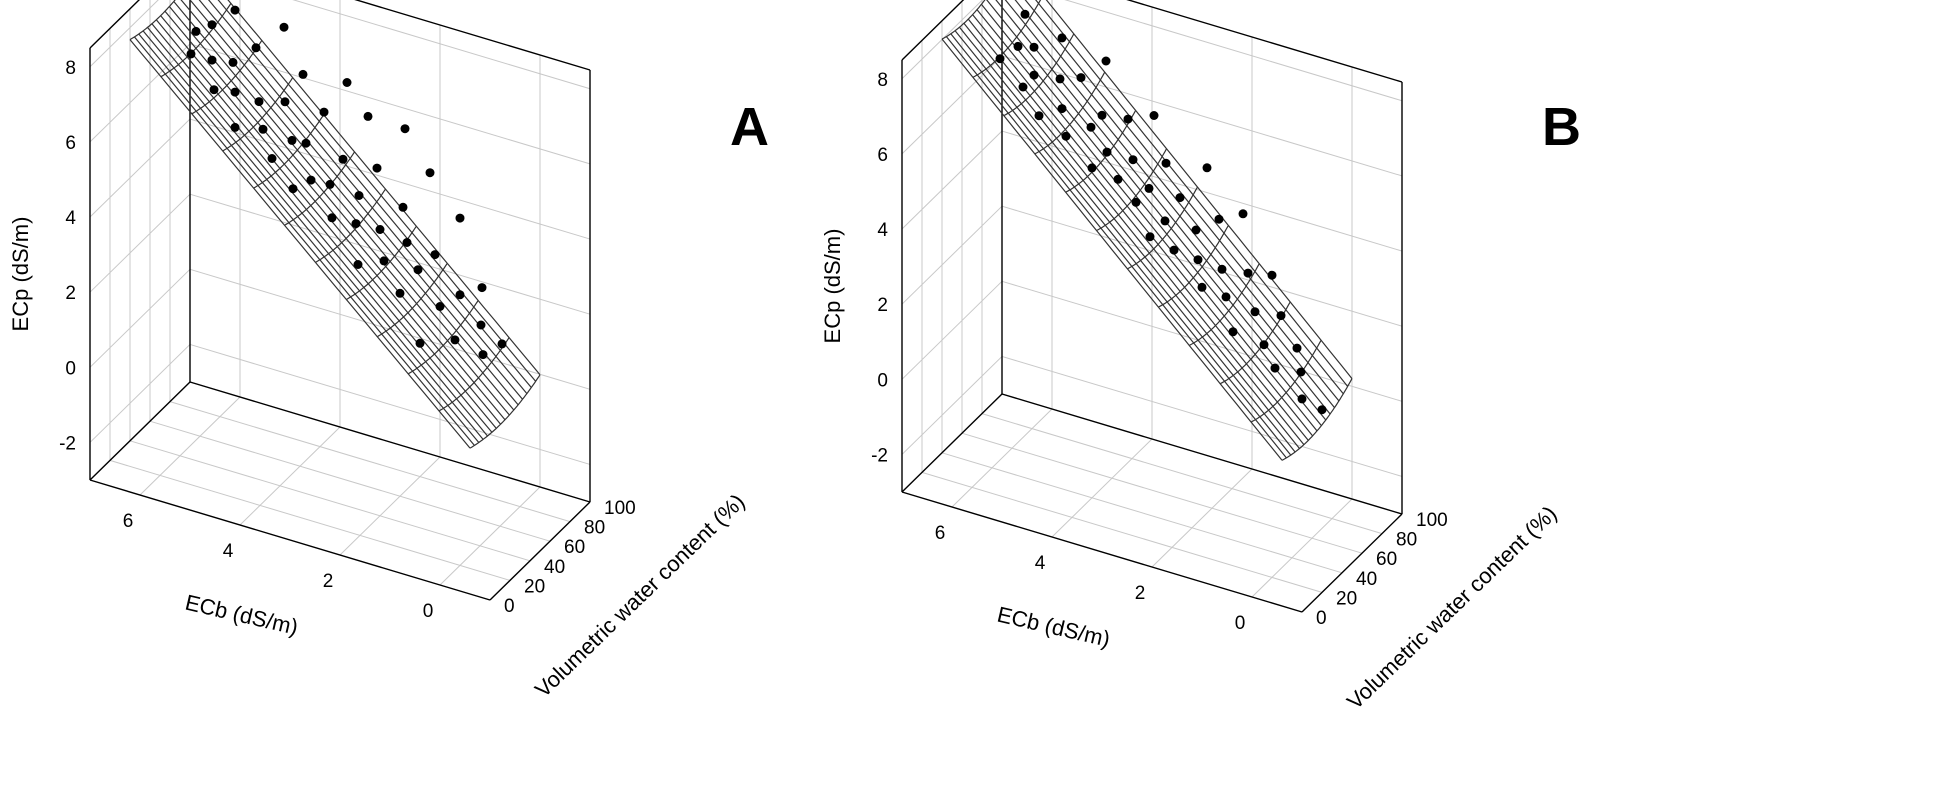 The height and width of the screenshot is (791, 1944). Describe the element at coordinates (594, 528) in the screenshot. I see `y-tick-label: 80` at that location.